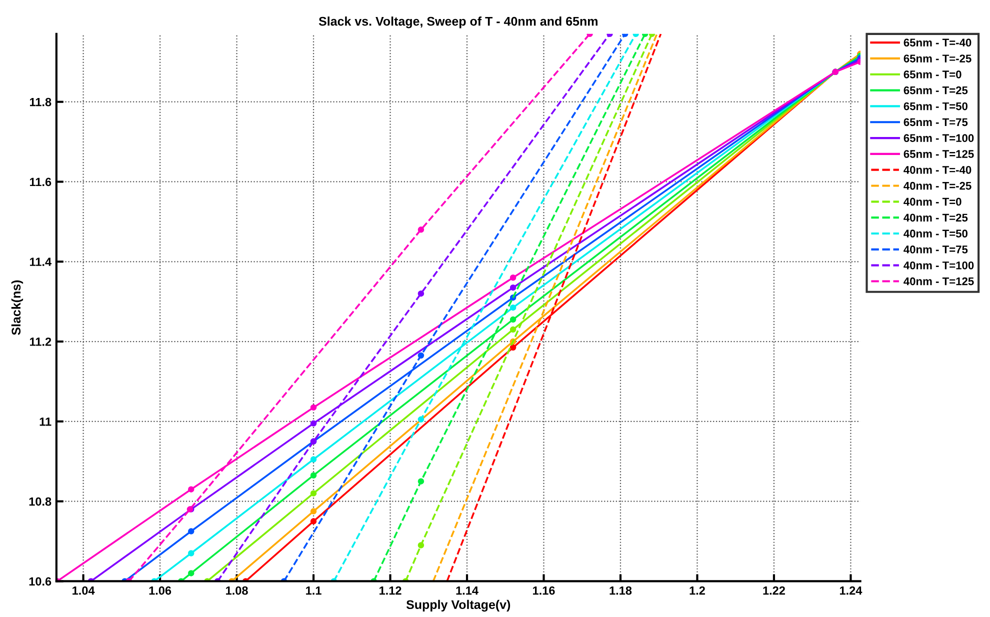  What do you see at coordinates (237, 590) in the screenshot?
I see `x-tick-label: 1.08` at bounding box center [237, 590].